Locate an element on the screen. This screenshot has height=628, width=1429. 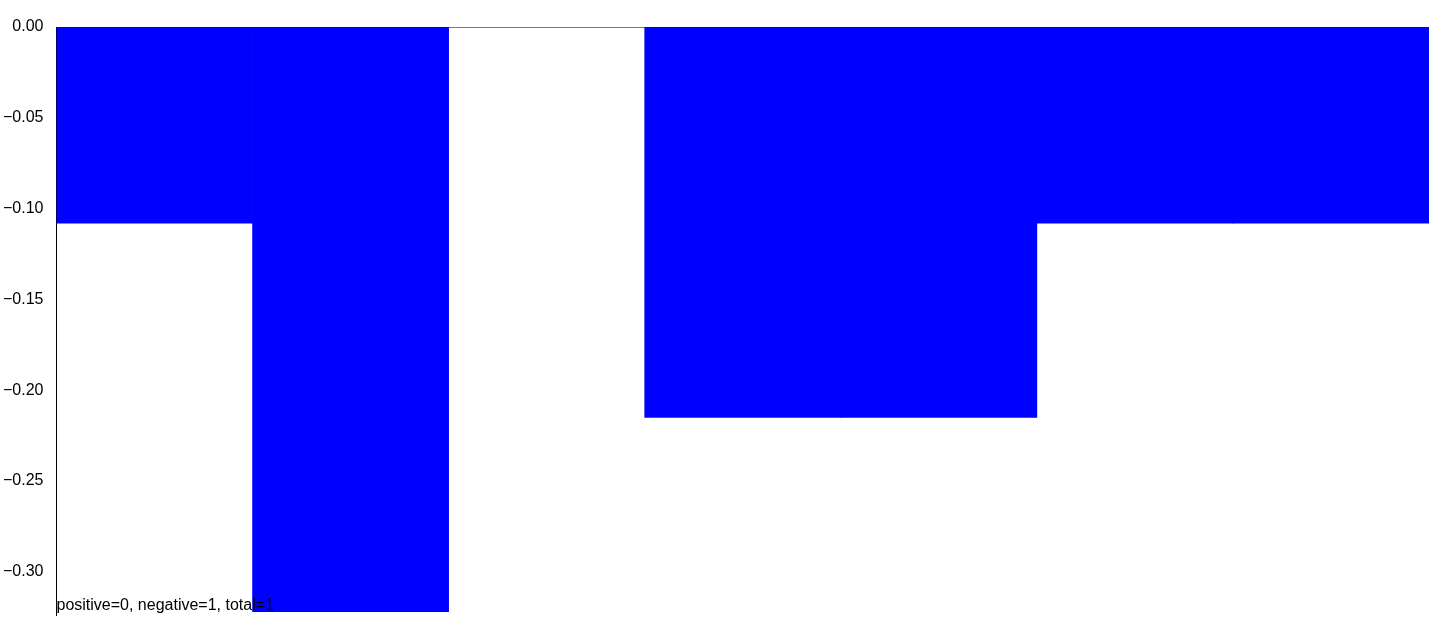
y-tick-label: −0.20 is located at coordinates (23, 389).